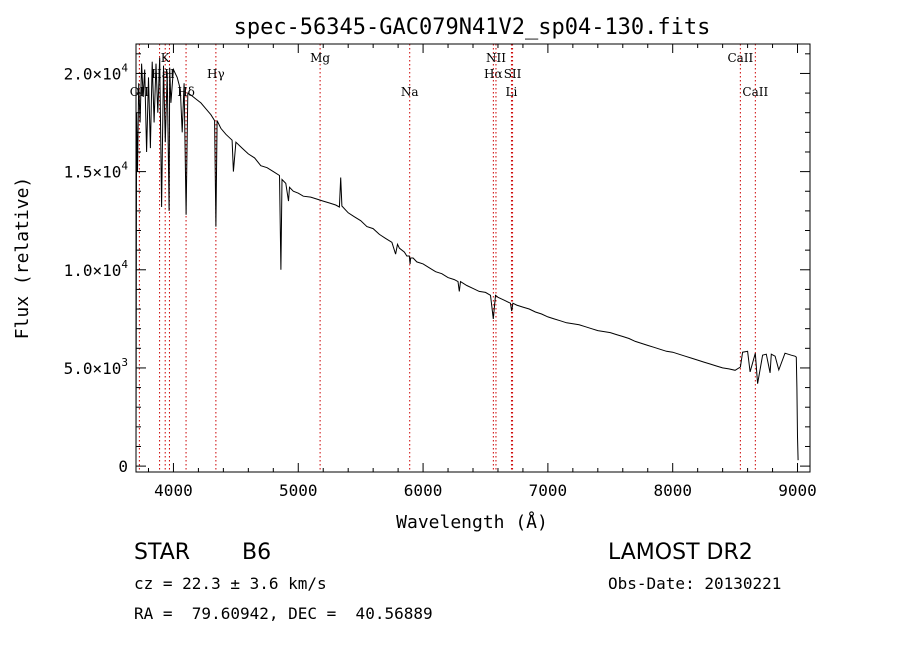 The width and height of the screenshot is (900, 649). Describe the element at coordinates (96, 269) in the screenshot. I see `y-tick-label: 1.0×10⁴` at that location.